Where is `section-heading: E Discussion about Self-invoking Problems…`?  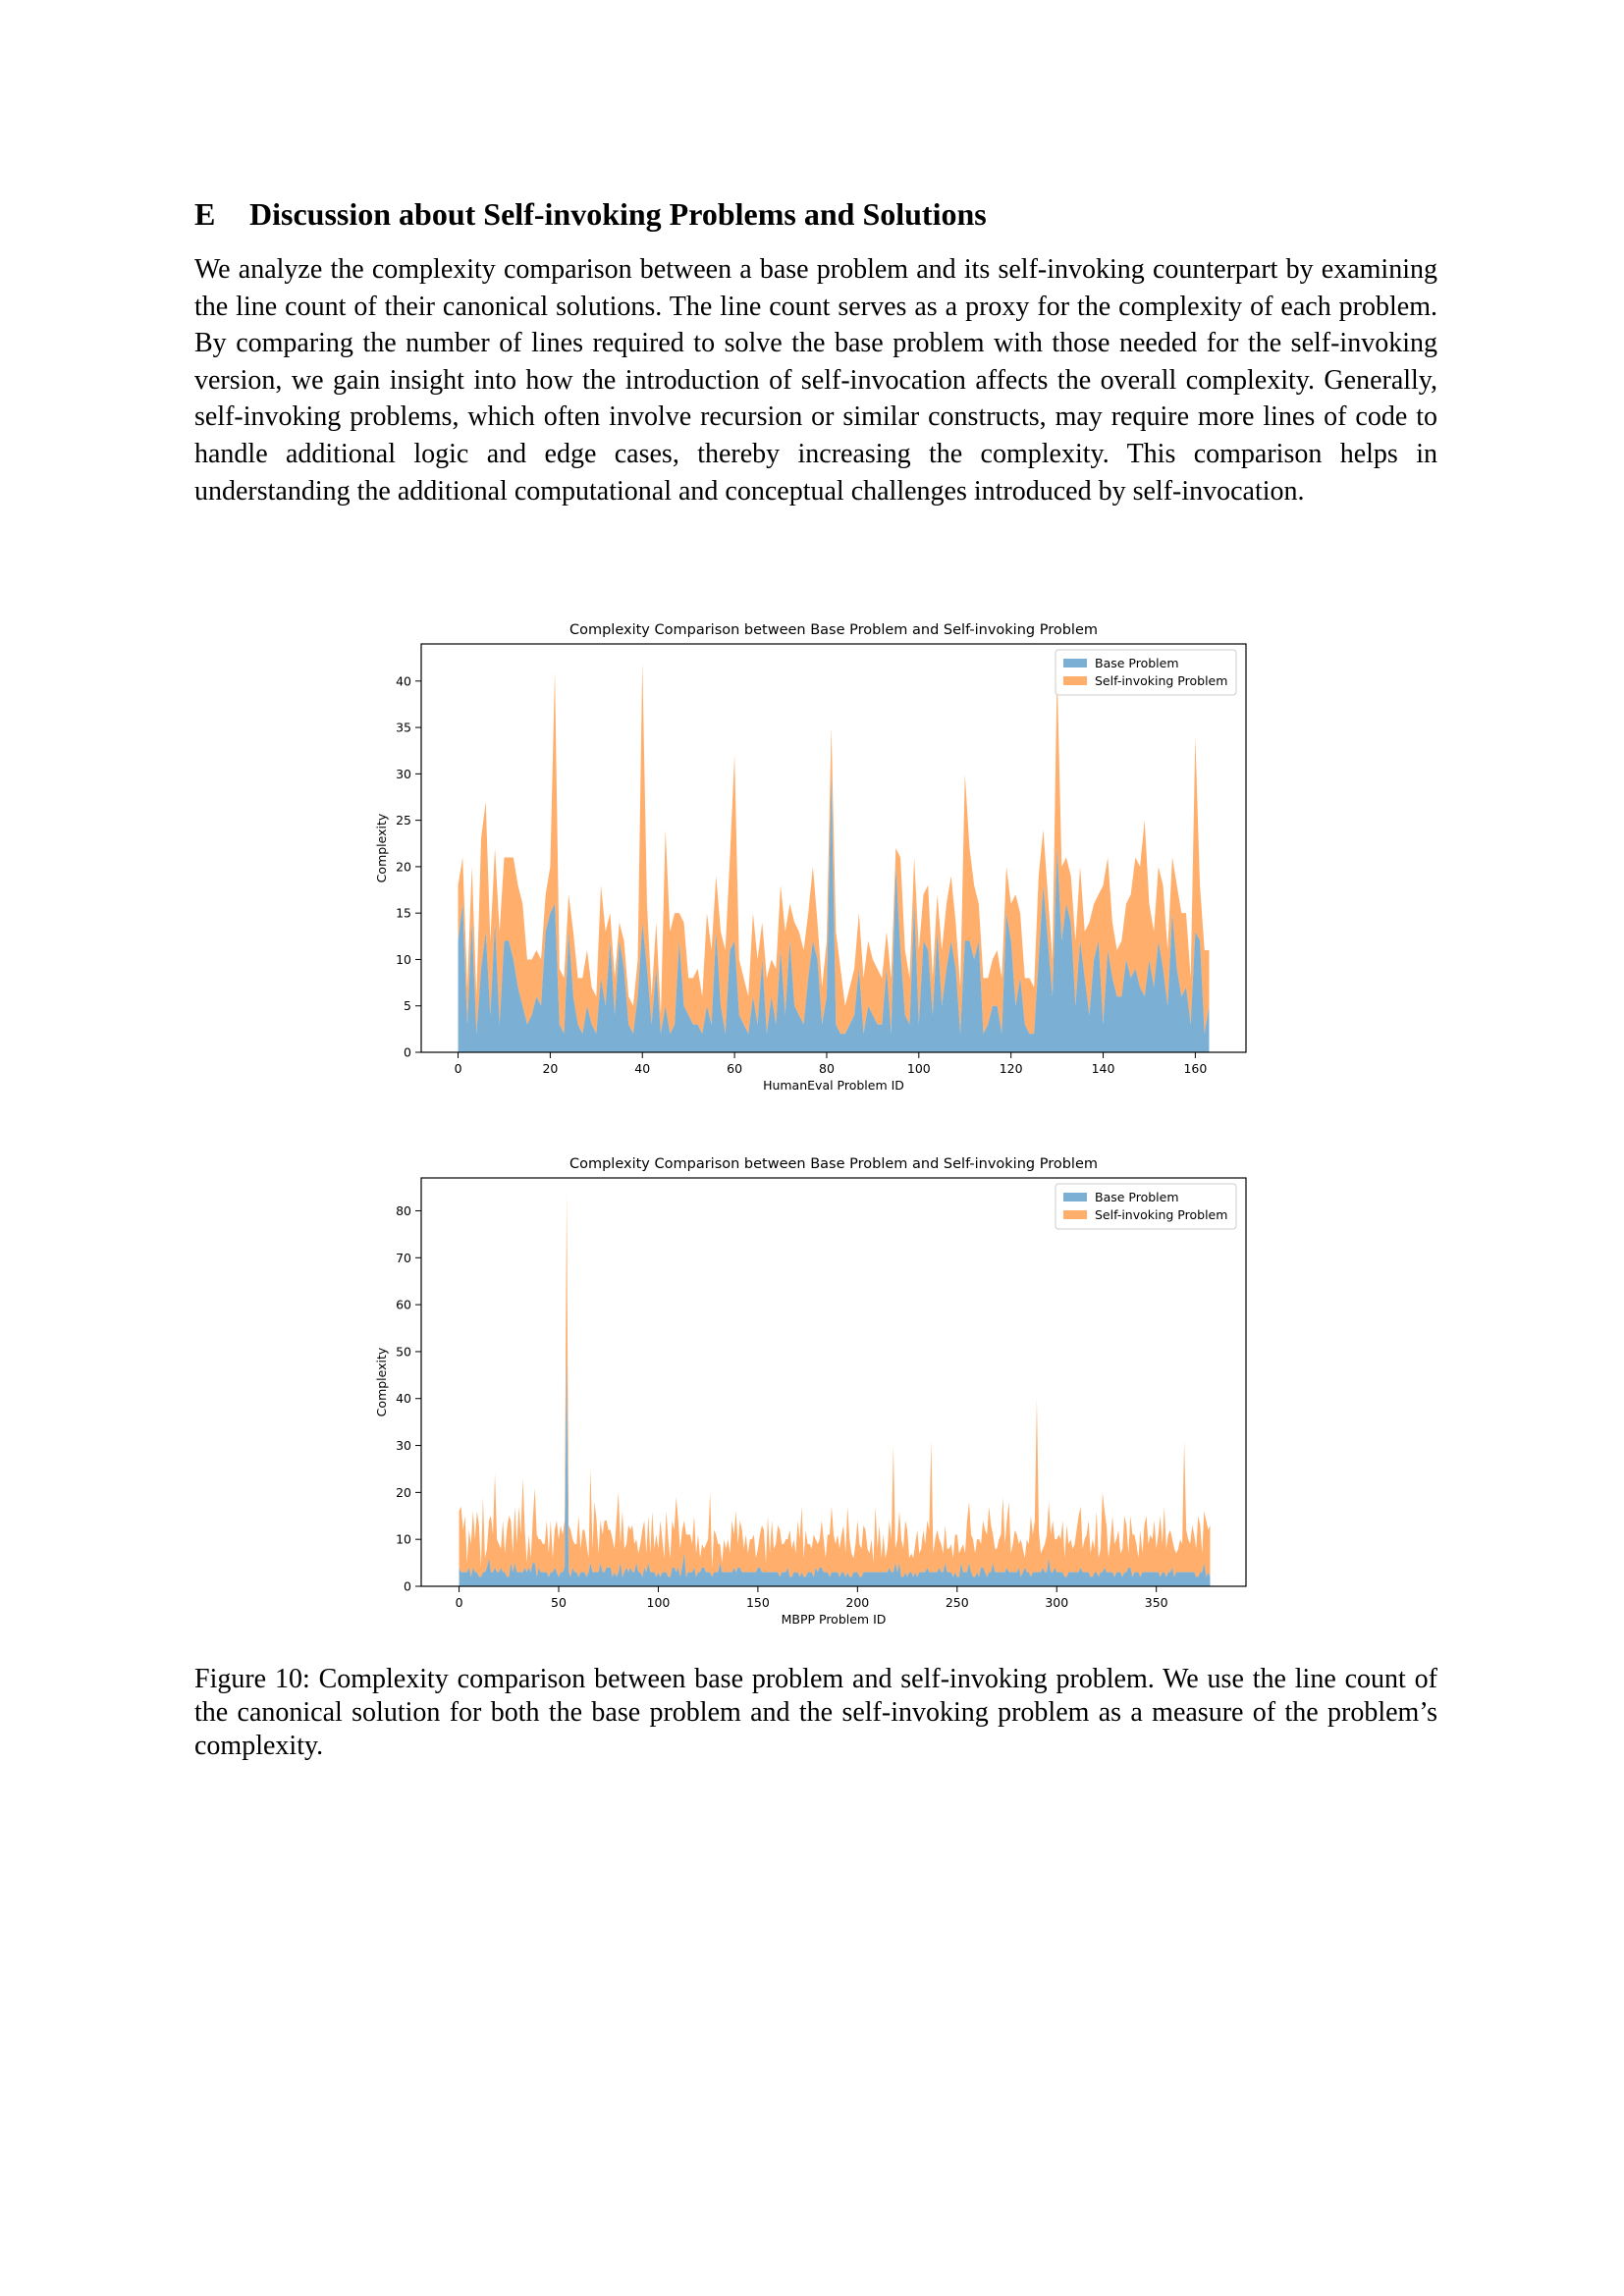
section-heading: E Discussion about Self-invoking Problems… is located at coordinates (590, 214).